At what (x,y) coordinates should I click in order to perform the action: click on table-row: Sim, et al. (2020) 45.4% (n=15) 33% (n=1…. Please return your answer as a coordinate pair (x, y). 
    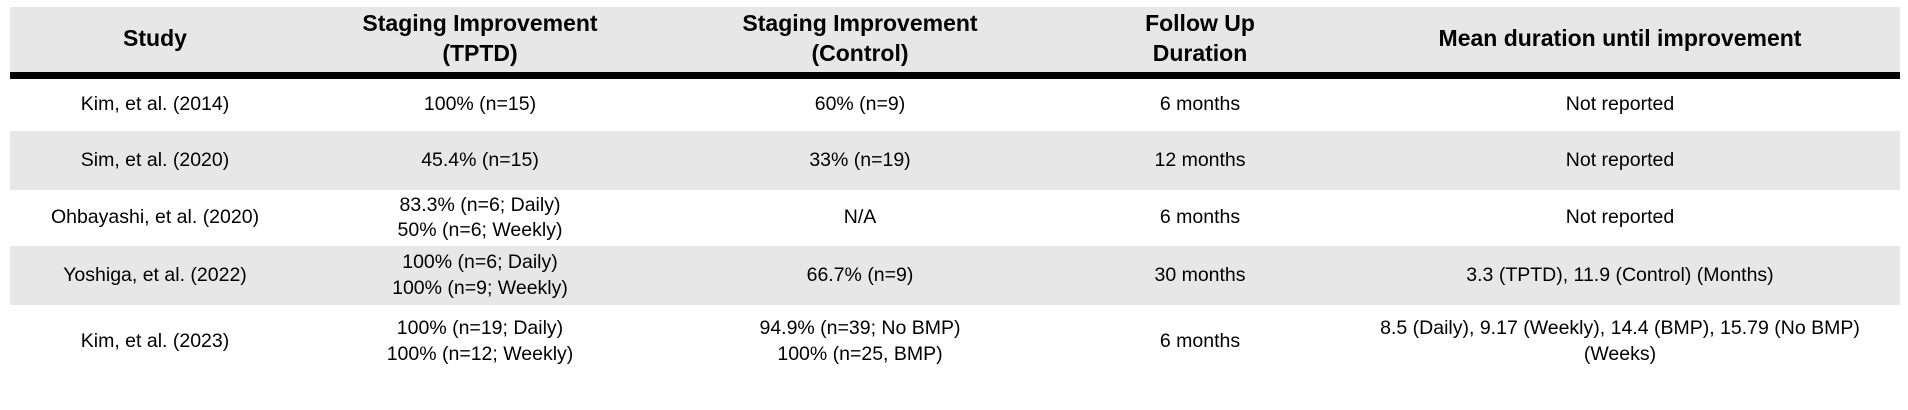
    Looking at the image, I should click on (955, 160).